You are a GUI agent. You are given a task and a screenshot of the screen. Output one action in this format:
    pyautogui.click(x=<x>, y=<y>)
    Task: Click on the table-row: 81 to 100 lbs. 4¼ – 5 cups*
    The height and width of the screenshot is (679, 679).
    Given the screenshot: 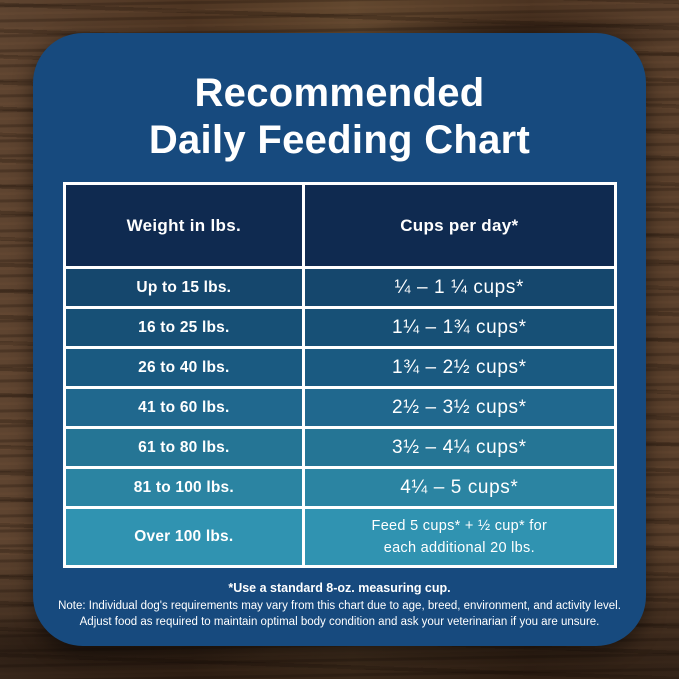 What is the action you would take?
    pyautogui.click(x=340, y=487)
    